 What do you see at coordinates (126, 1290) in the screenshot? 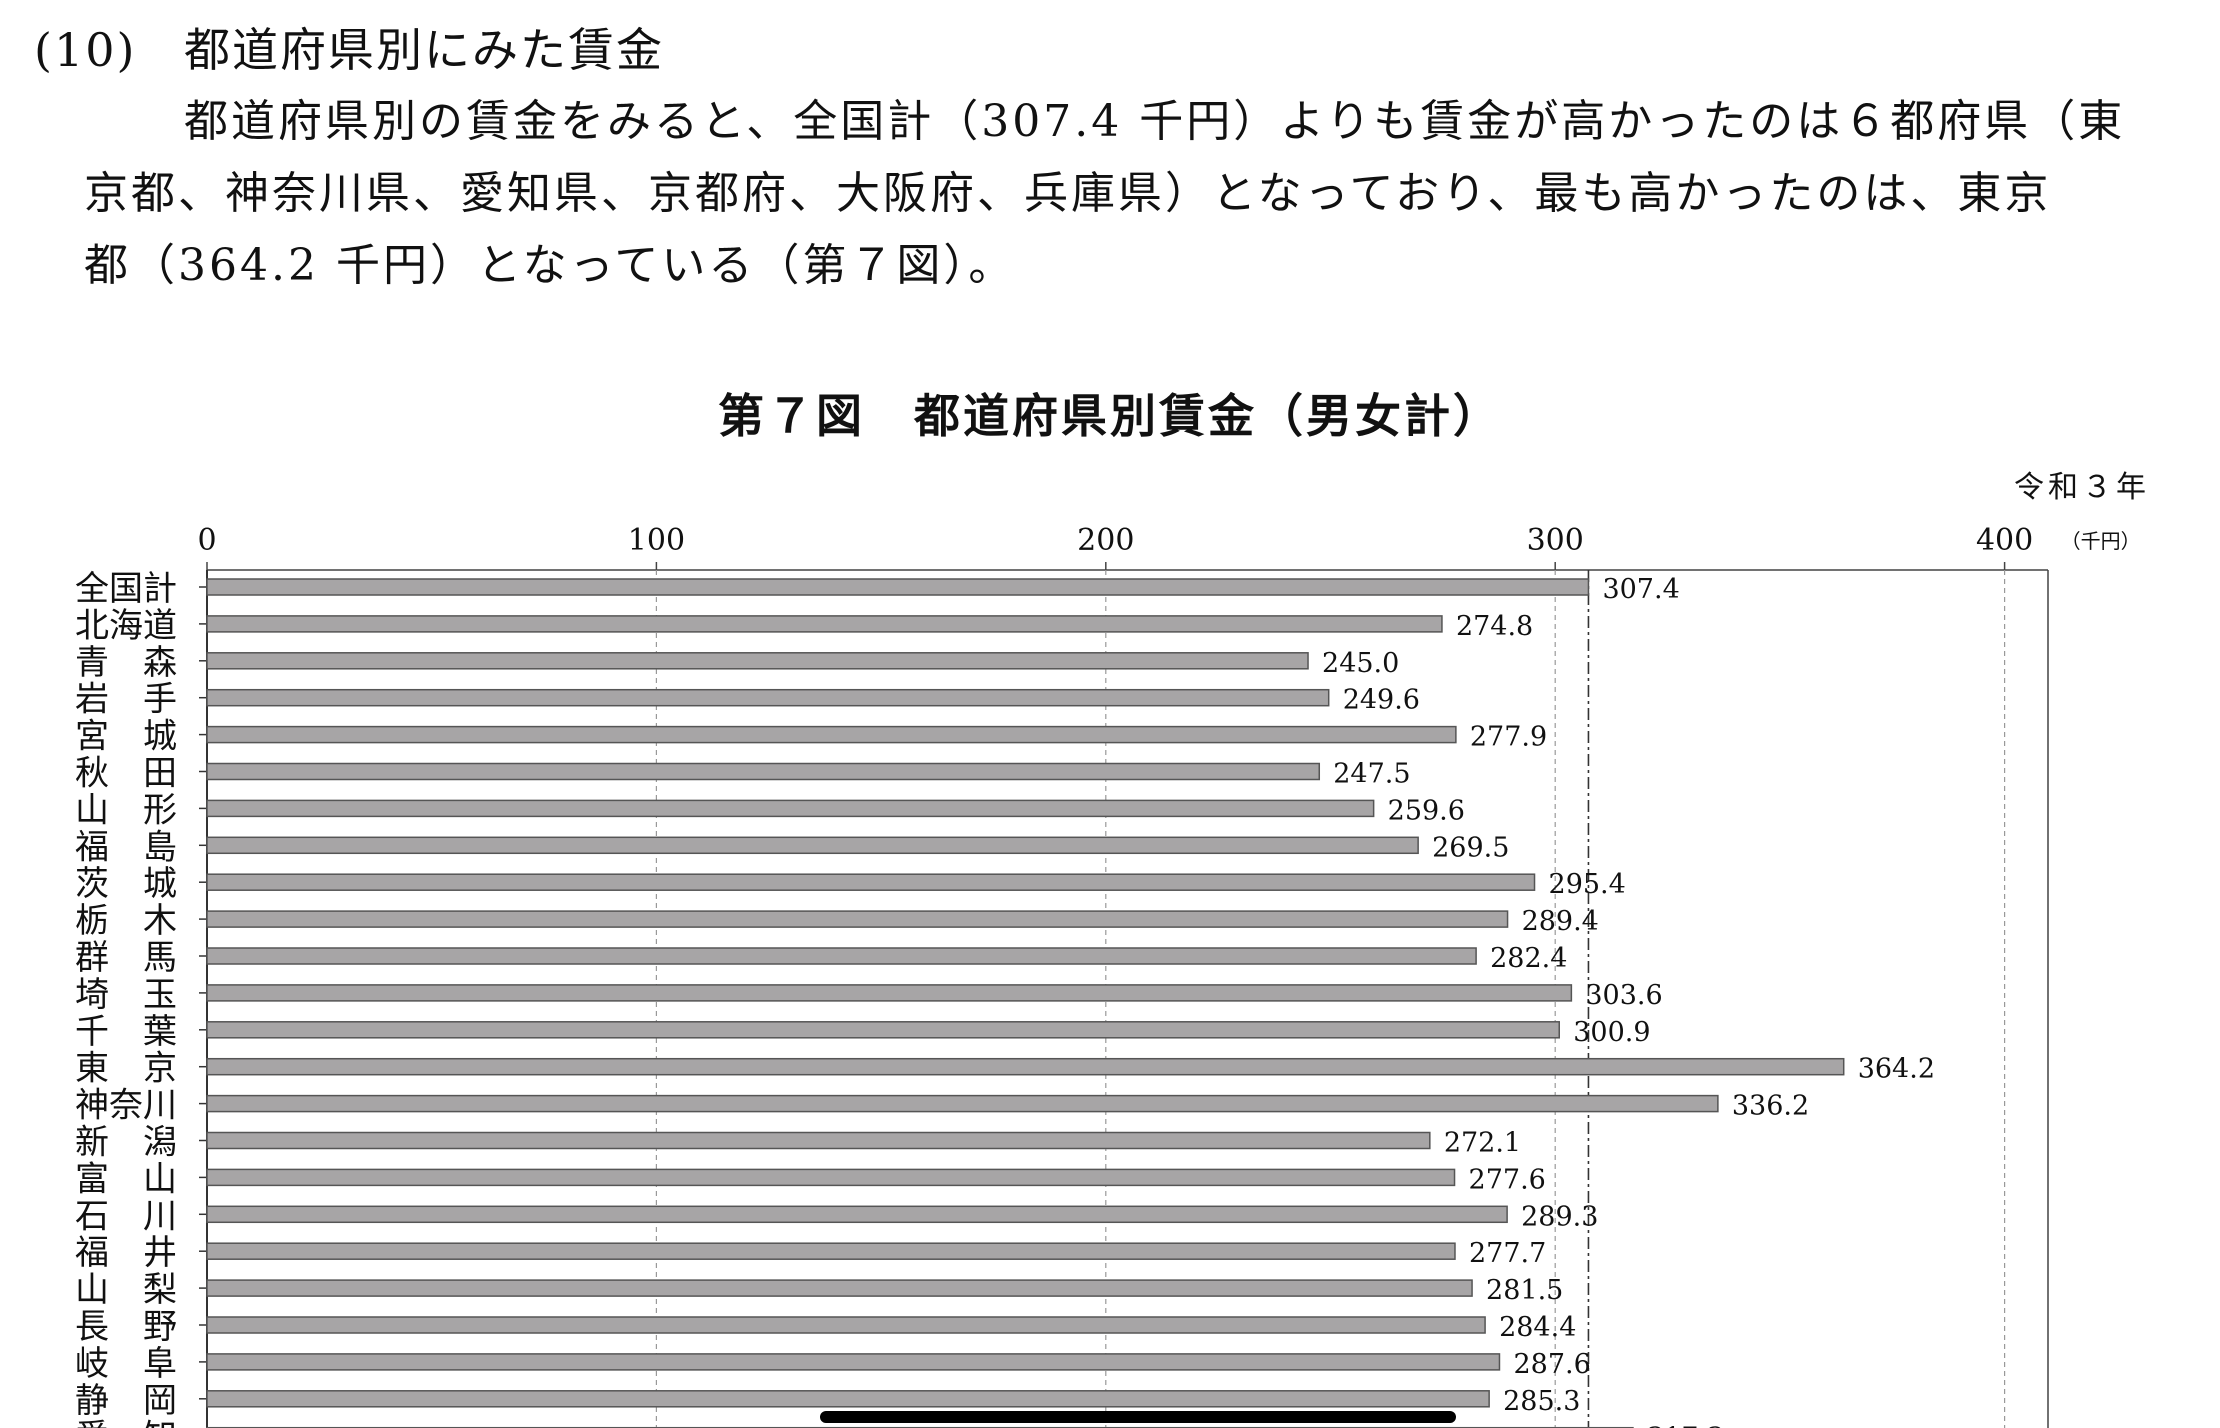
I see `category-label-19: 山 梨` at bounding box center [126, 1290].